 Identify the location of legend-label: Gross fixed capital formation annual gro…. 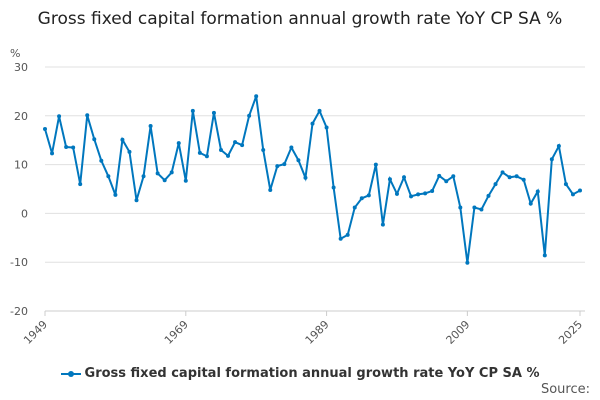
(312, 373).